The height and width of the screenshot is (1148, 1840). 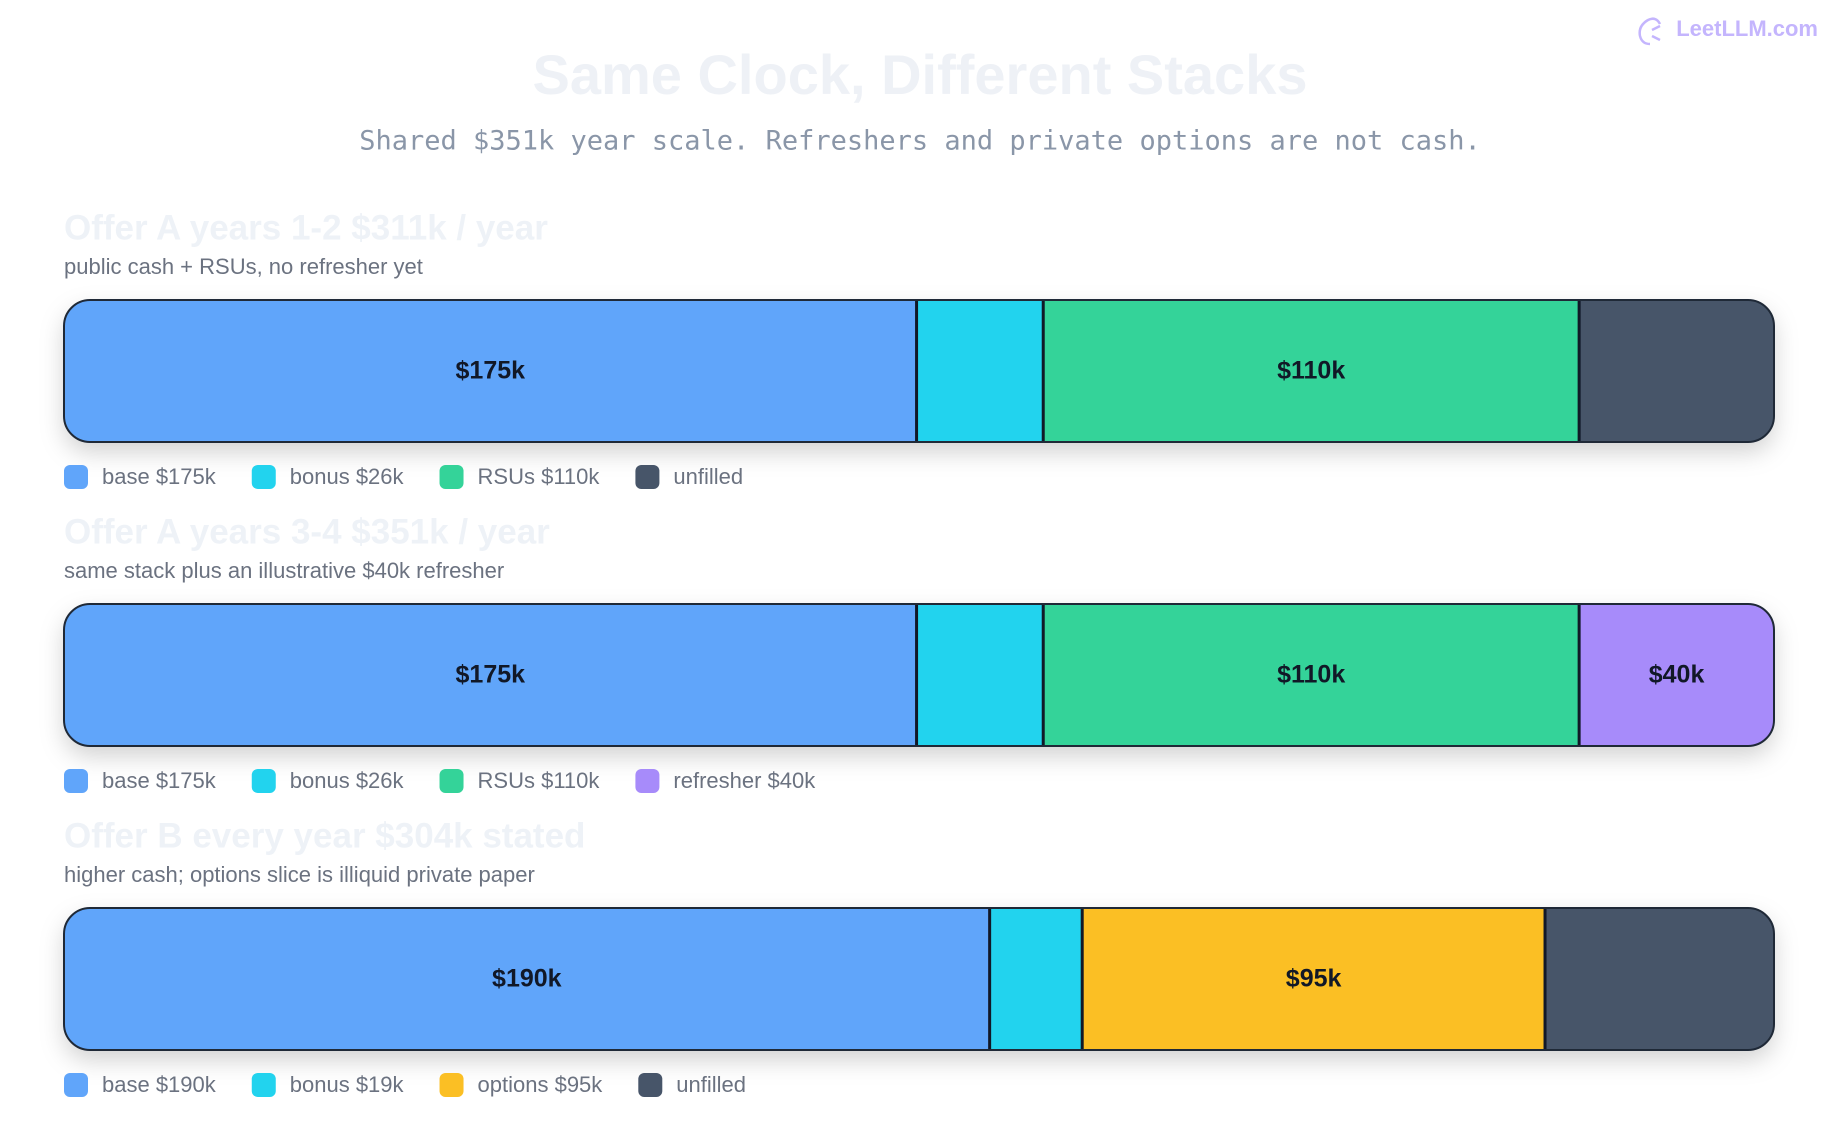 I want to click on chart-title: Offer A years 3-4 $351k / year, so click(x=307, y=531).